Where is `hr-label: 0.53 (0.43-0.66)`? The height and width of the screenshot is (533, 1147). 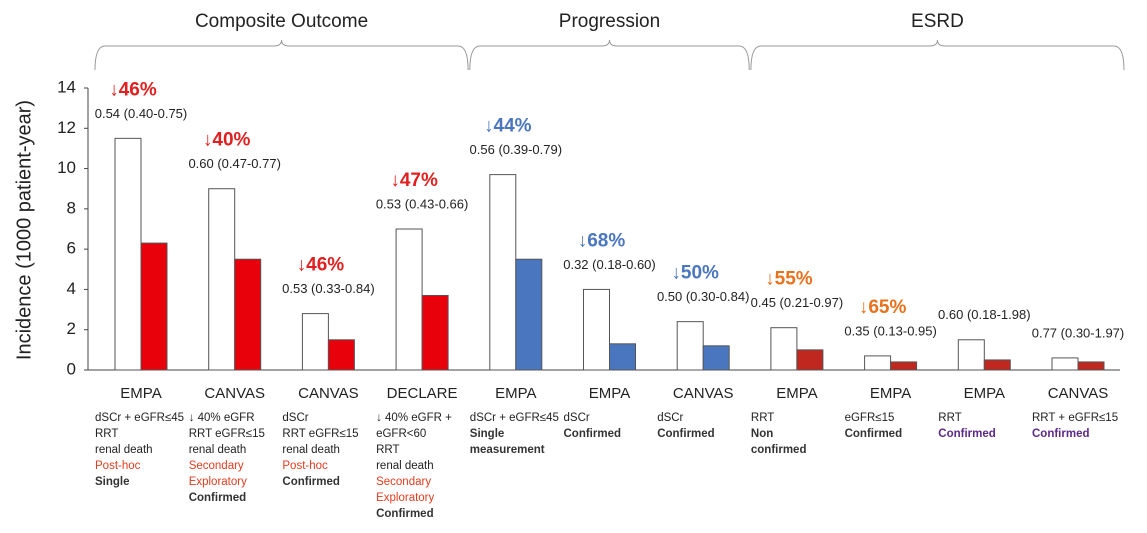
hr-label: 0.53 (0.43-0.66) is located at coordinates (422, 203).